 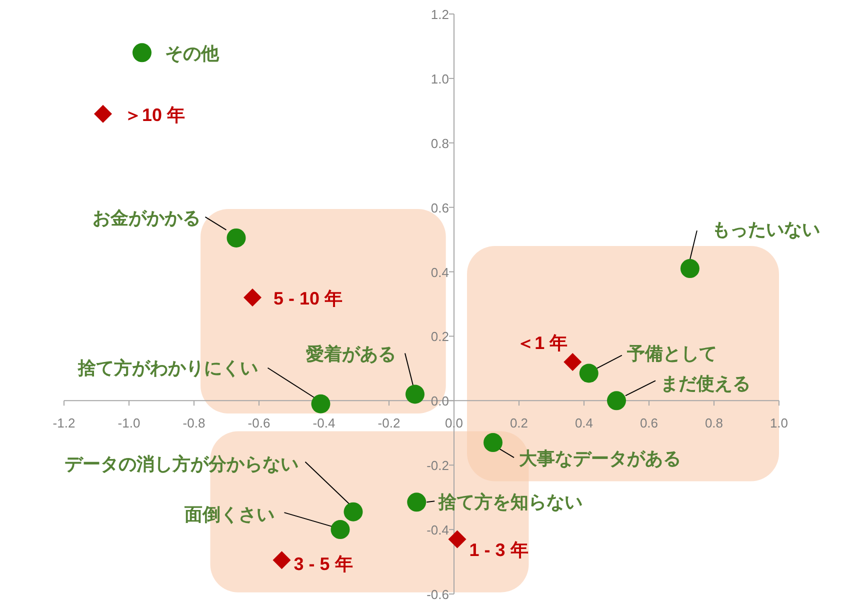 What do you see at coordinates (498, 550) in the screenshot?
I see `annotation: 1 - 3 年` at bounding box center [498, 550].